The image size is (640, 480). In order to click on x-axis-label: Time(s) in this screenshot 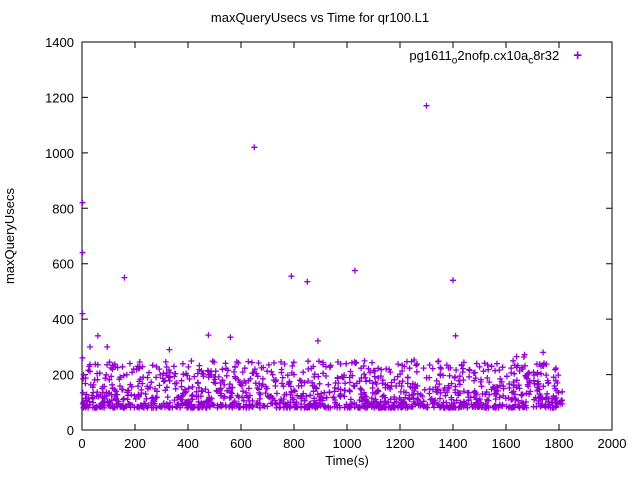, I will do `click(347, 460)`.